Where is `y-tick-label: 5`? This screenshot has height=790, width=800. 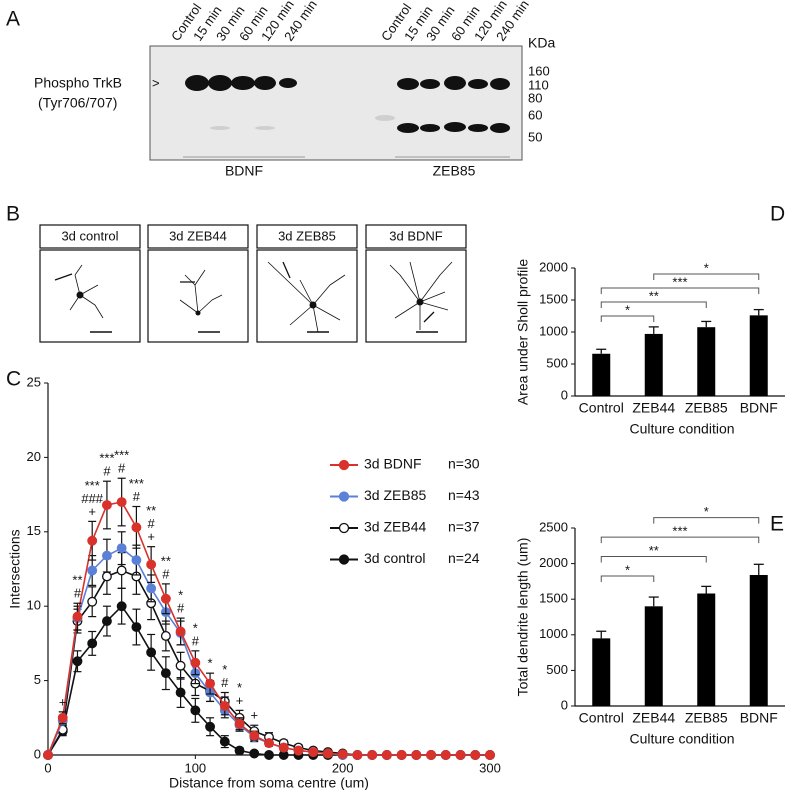
y-tick-label: 5 is located at coordinates (37, 679).